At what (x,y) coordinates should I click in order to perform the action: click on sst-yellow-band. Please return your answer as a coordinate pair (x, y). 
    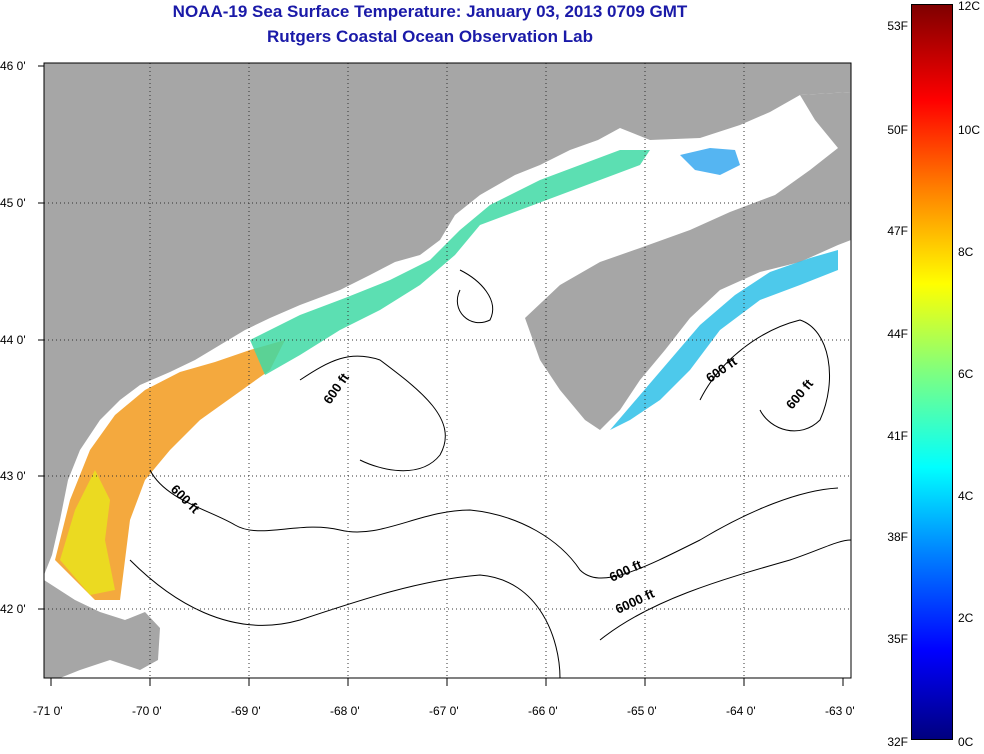
    Looking at the image, I should click on (87, 532).